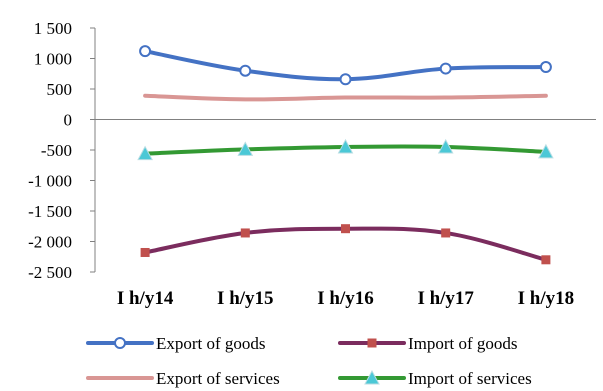  What do you see at coordinates (211, 343) in the screenshot?
I see `legend-label: Export of goods` at bounding box center [211, 343].